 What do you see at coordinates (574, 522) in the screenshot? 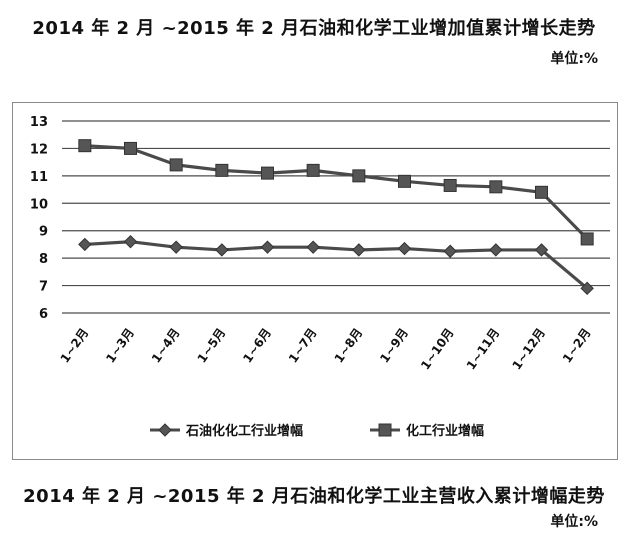
I see `next-chart-unit-label: 单位:%` at bounding box center [574, 522].